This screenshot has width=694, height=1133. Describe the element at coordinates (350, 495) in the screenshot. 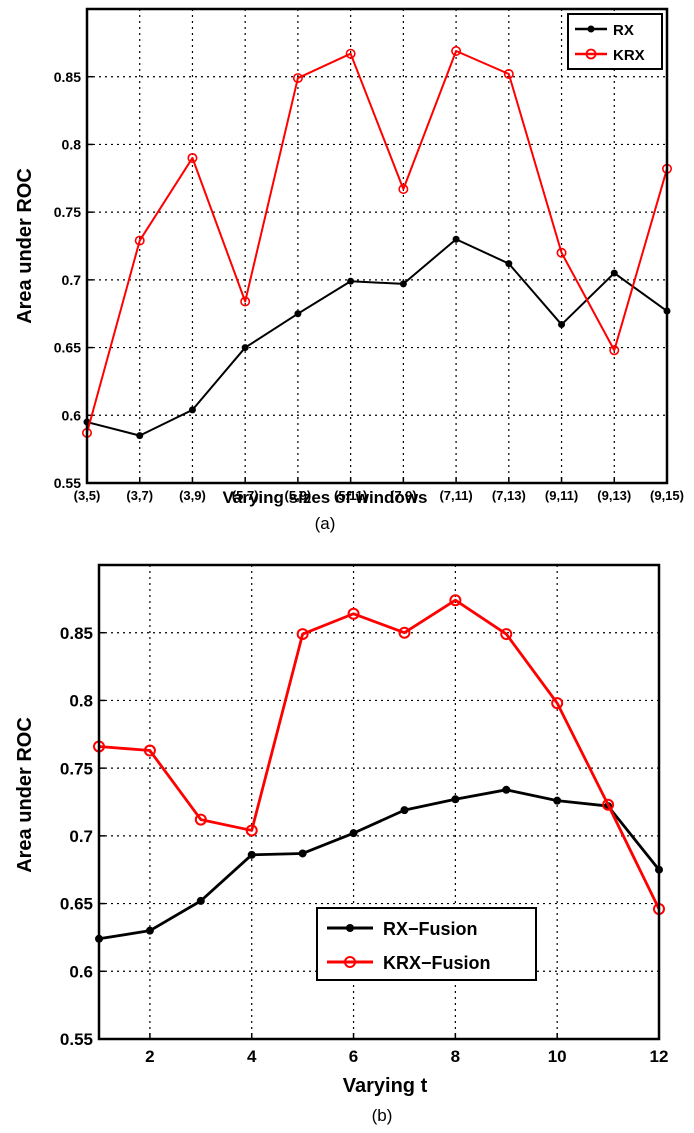

I see `x-tick-label: (5,11)` at that location.